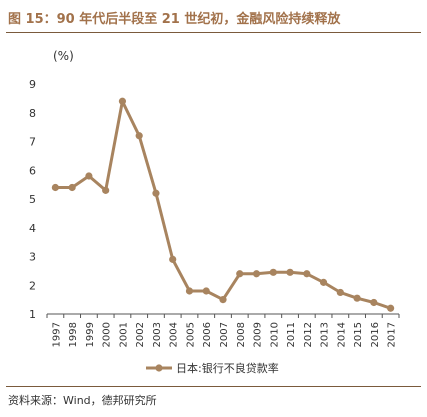 This screenshot has width=427, height=417. I want to click on y-tick-label: 6, so click(32, 170).